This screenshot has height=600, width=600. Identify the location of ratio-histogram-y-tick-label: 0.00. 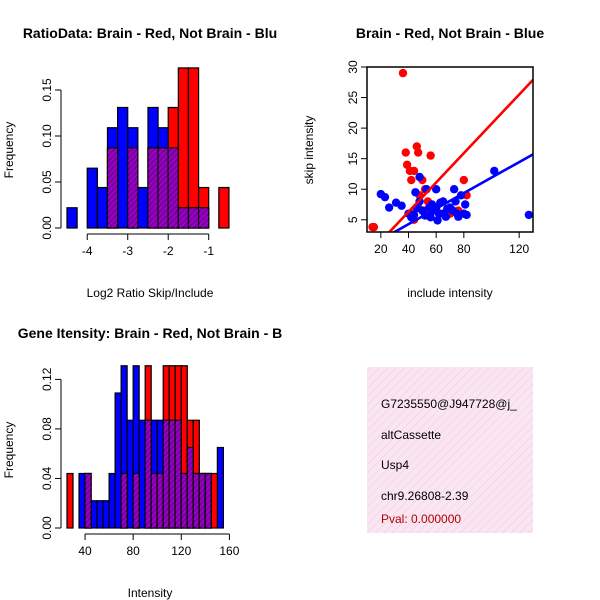
(47, 228).